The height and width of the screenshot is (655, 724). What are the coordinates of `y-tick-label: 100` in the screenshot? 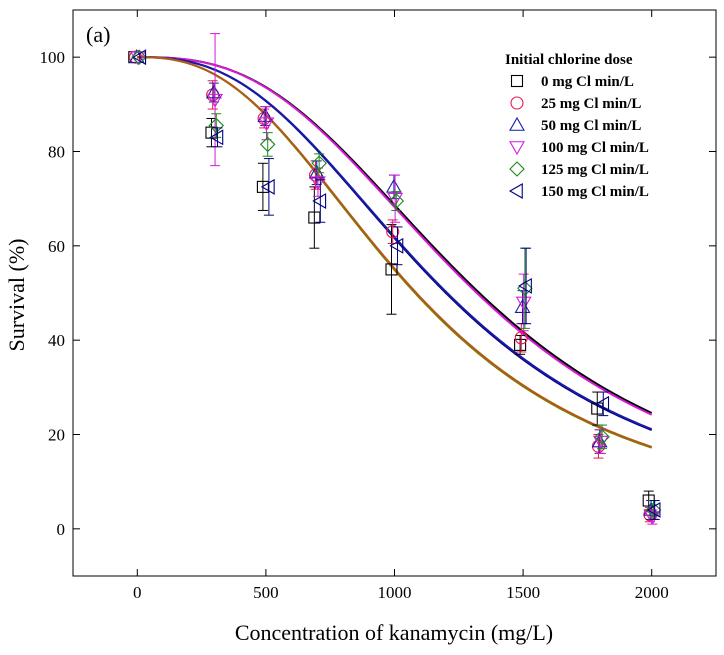 It's located at (53, 57).